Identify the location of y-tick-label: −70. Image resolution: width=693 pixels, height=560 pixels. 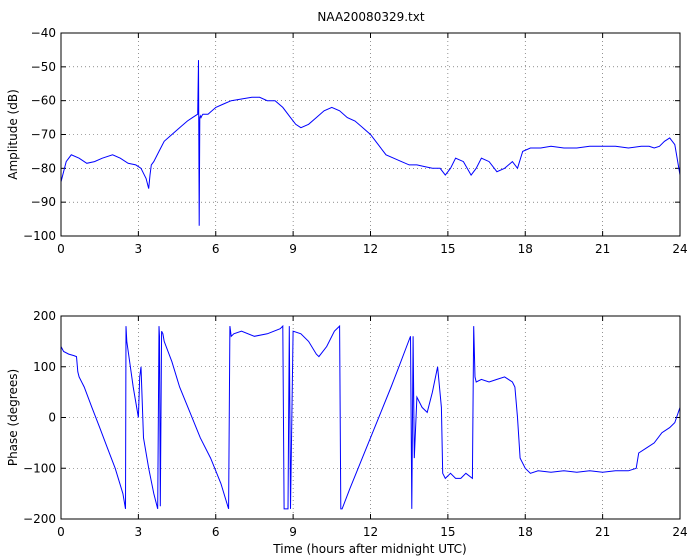
(43, 135).